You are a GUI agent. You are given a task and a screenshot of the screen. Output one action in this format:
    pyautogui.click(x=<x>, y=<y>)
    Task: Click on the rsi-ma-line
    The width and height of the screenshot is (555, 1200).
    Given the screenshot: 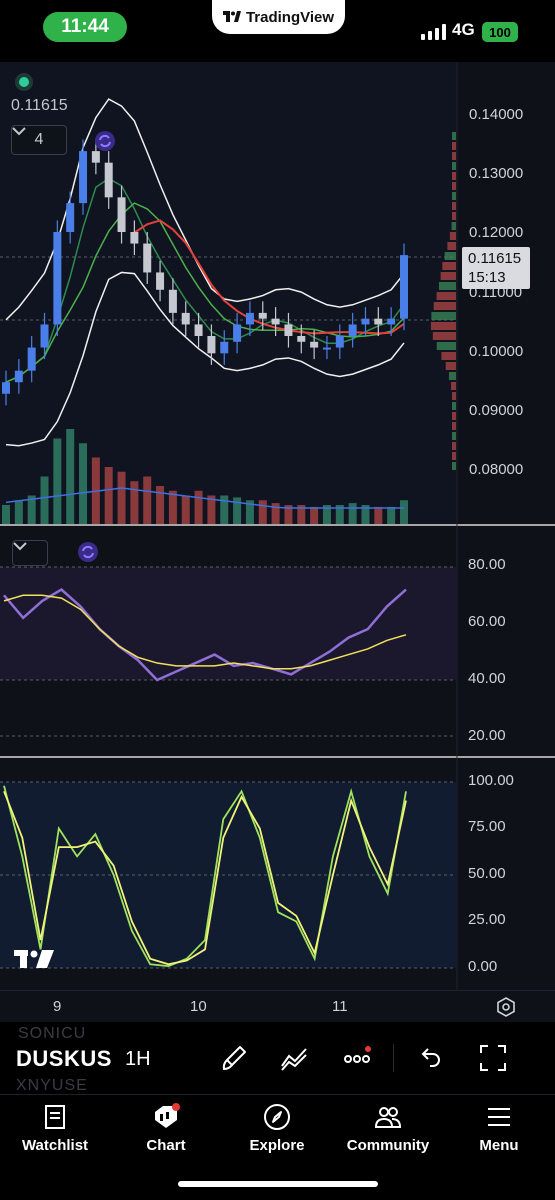 What is the action you would take?
    pyautogui.click(x=205, y=632)
    